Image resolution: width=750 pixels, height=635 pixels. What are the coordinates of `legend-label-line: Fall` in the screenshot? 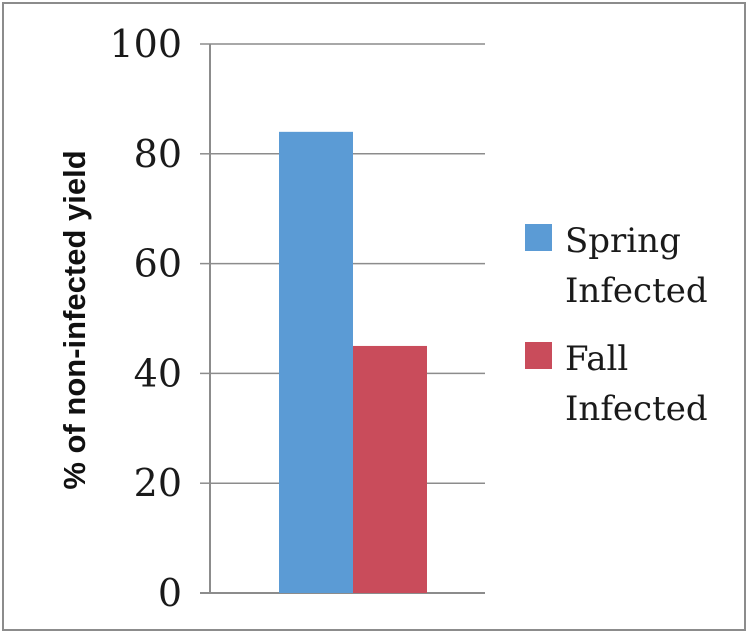 It's located at (596, 359).